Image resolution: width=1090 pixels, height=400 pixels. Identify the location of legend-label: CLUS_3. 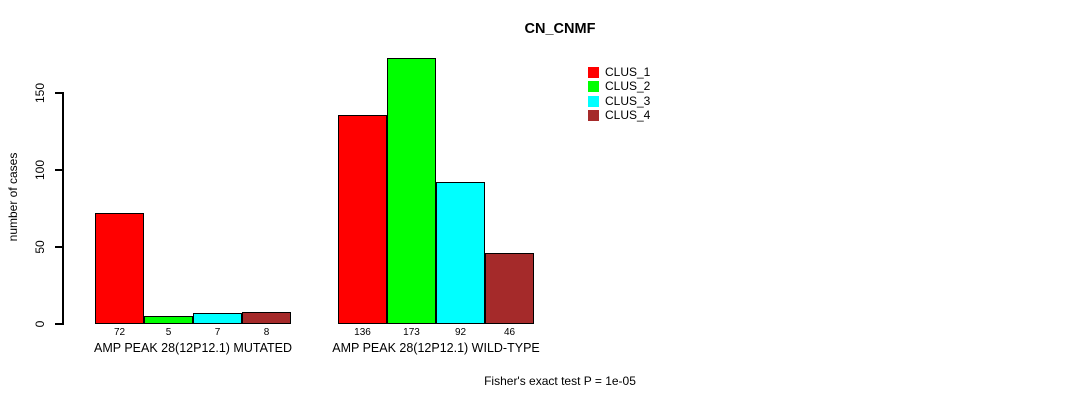
(628, 100).